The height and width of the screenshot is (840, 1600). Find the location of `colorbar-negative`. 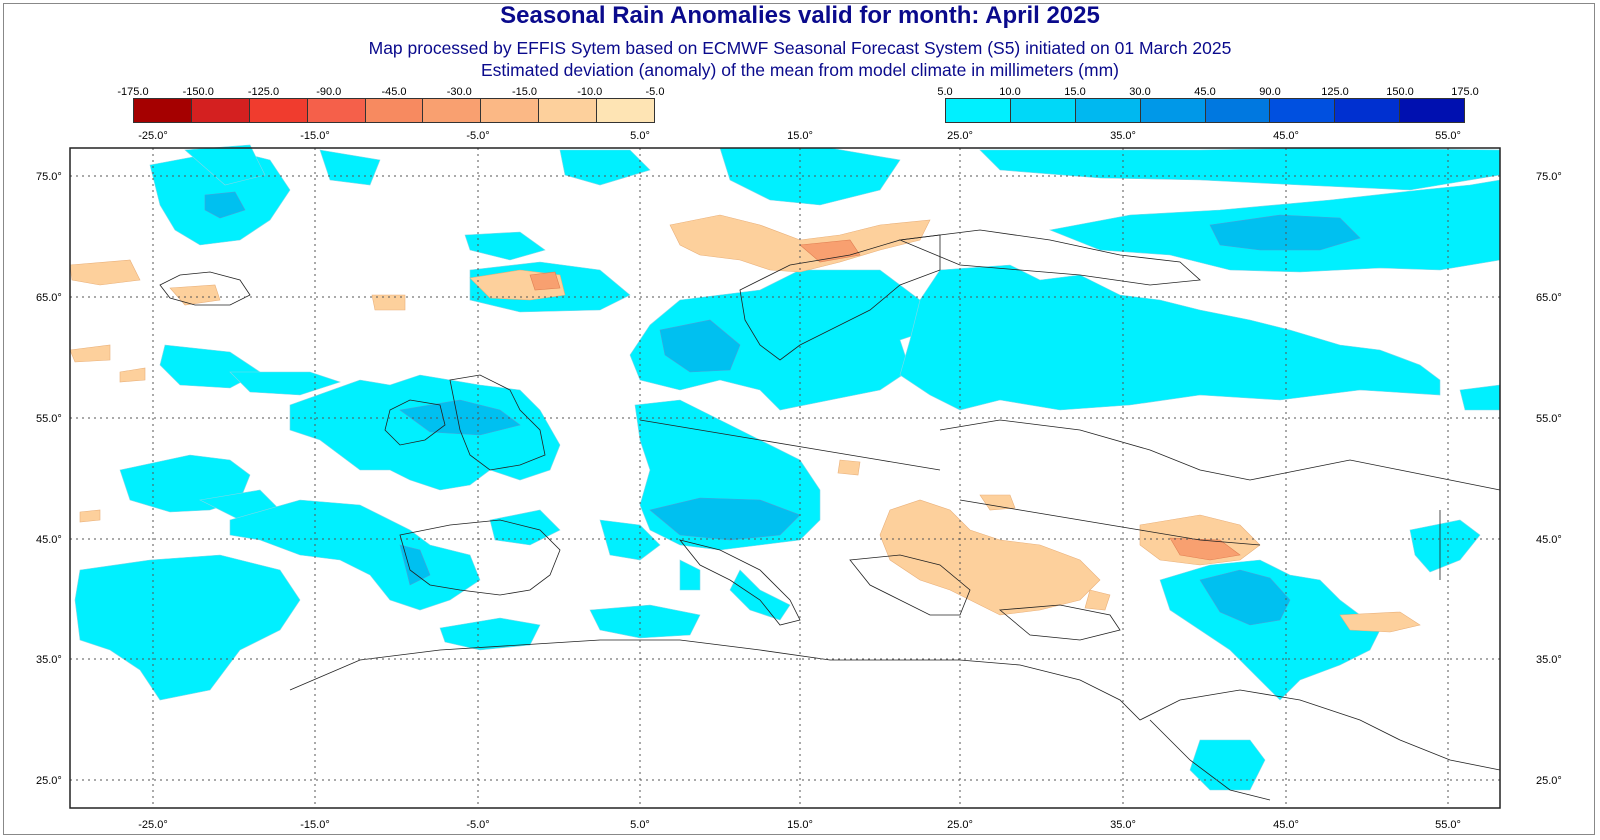

colorbar-negative is located at coordinates (394, 110).